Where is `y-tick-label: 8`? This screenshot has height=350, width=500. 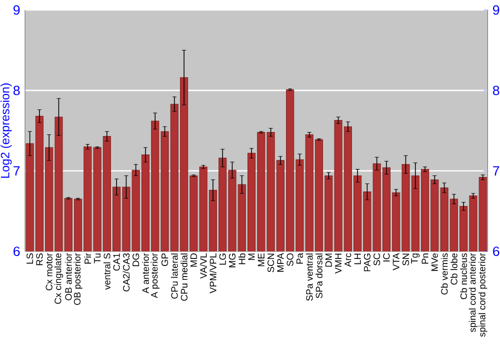 y-tick-label: 8 is located at coordinates (16, 91).